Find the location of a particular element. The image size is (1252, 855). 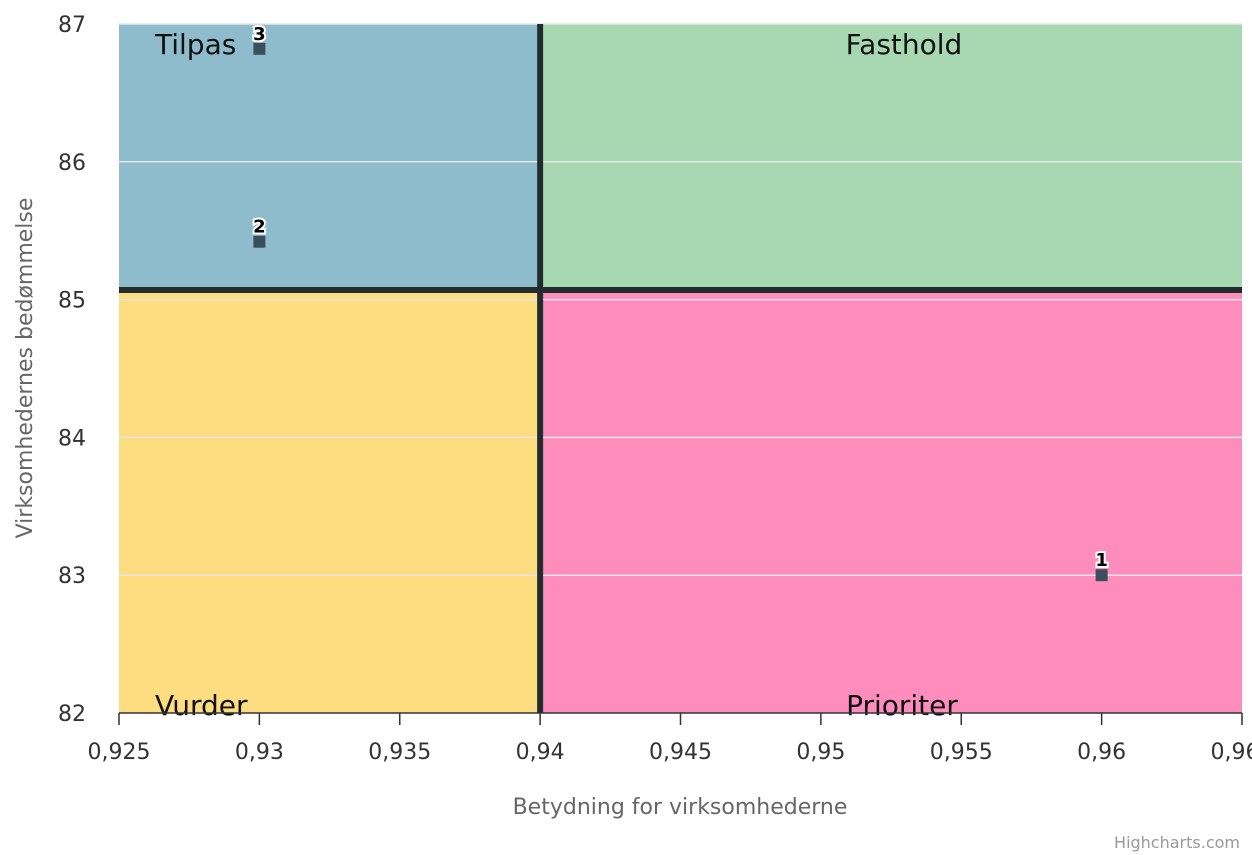

x-axis-title: Betydning for virksomhederne is located at coordinates (680, 807).